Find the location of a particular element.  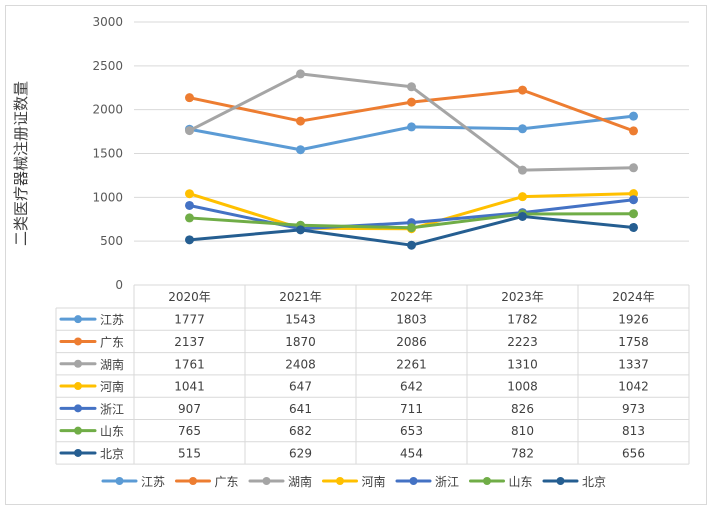

y-tick-label: 1500 is located at coordinates (107, 154).